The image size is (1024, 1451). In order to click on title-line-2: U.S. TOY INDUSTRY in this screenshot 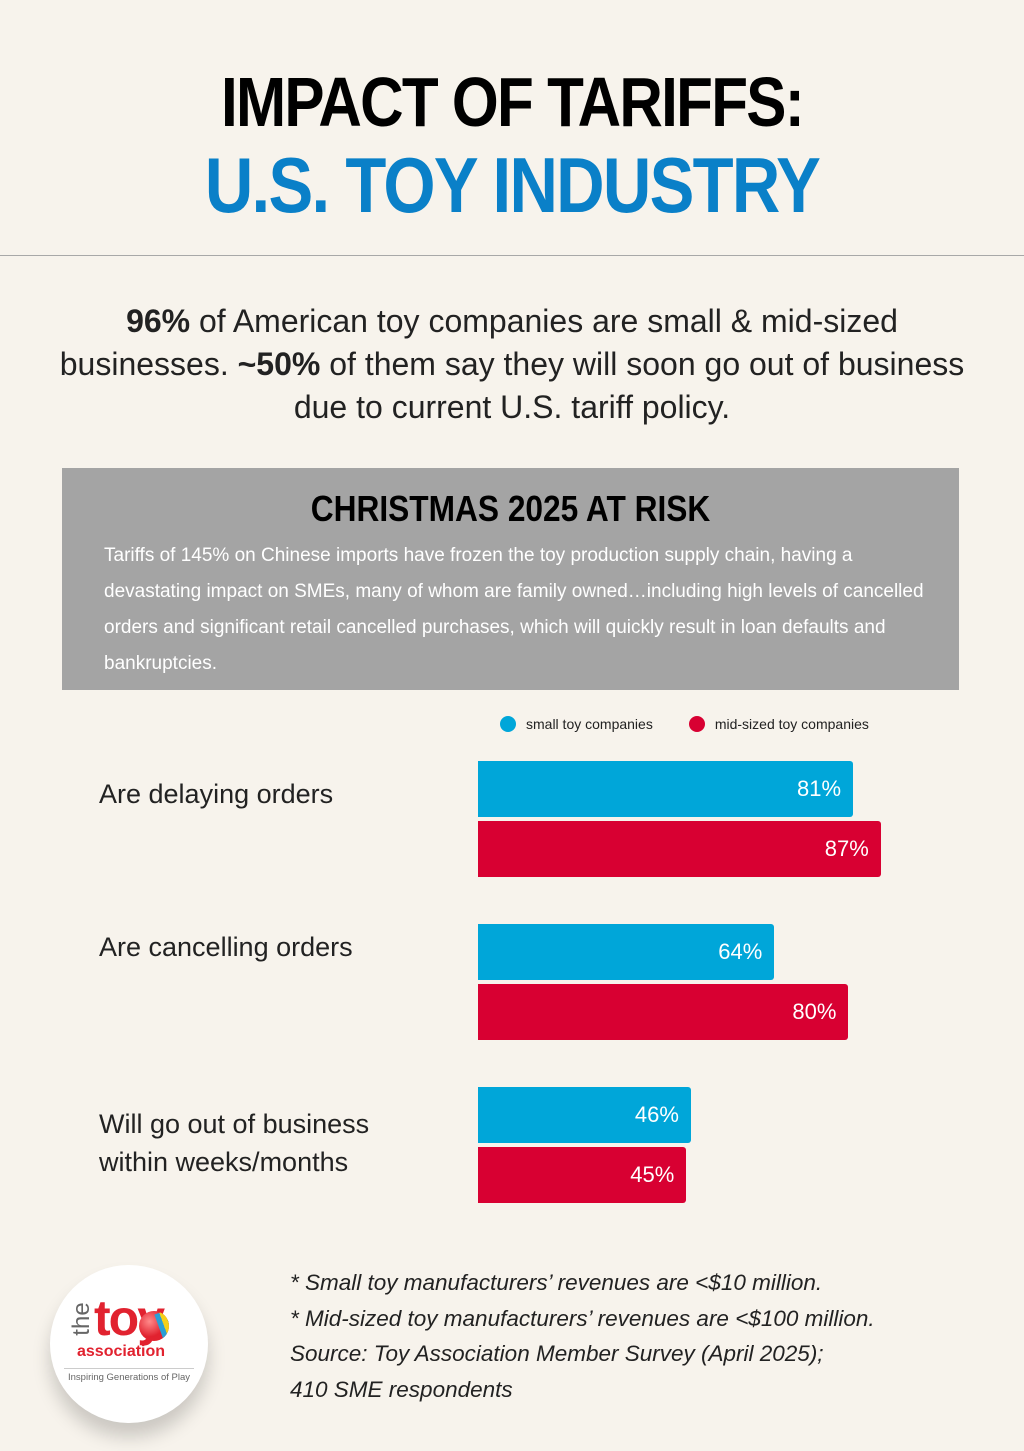, I will do `click(512, 185)`.